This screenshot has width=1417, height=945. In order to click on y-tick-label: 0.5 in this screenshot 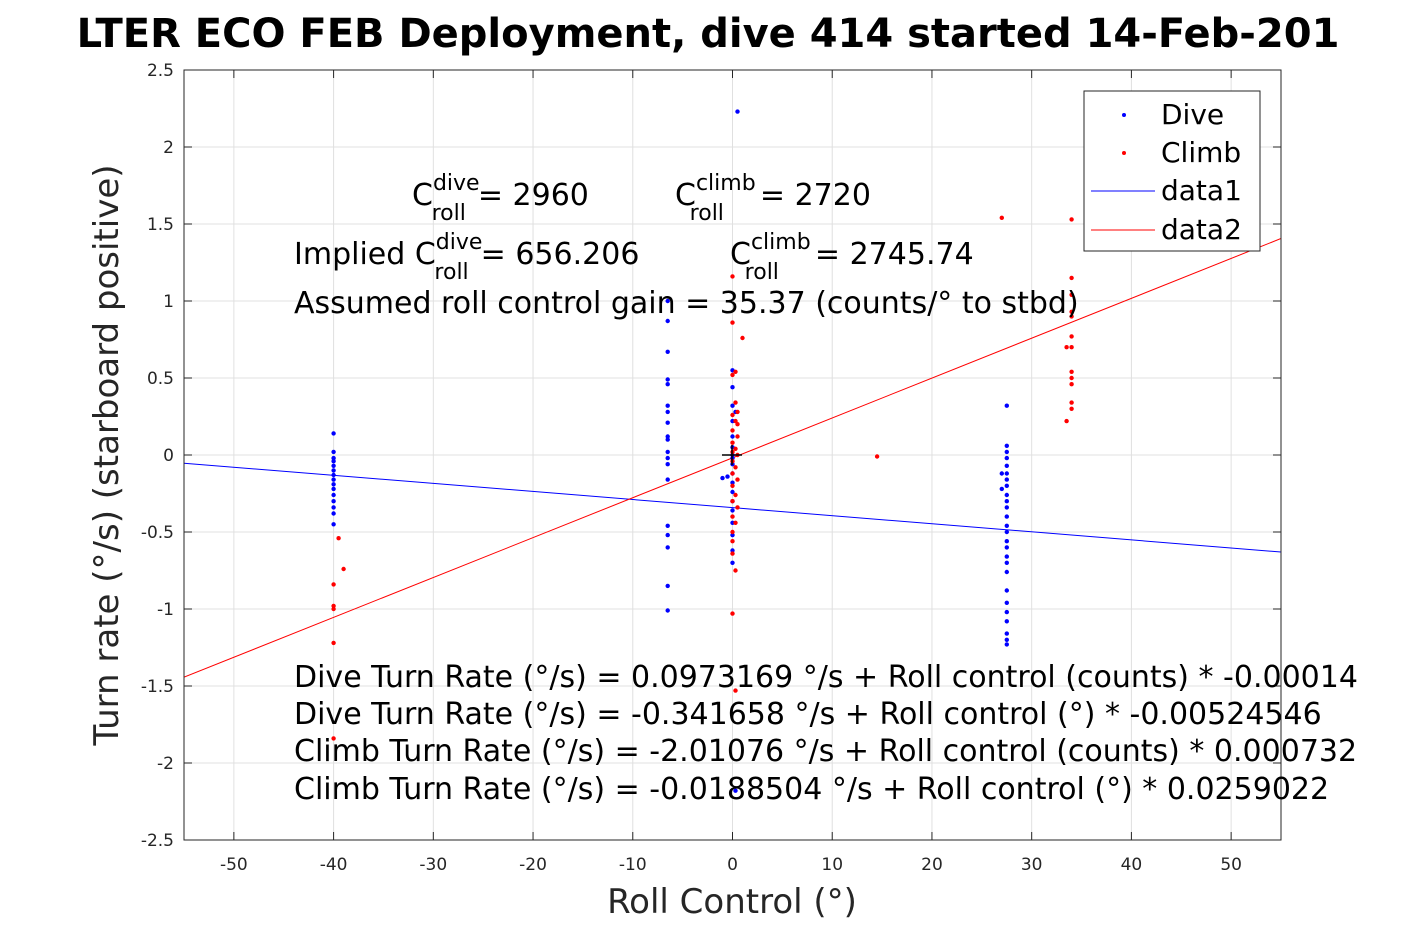, I will do `click(160, 379)`.